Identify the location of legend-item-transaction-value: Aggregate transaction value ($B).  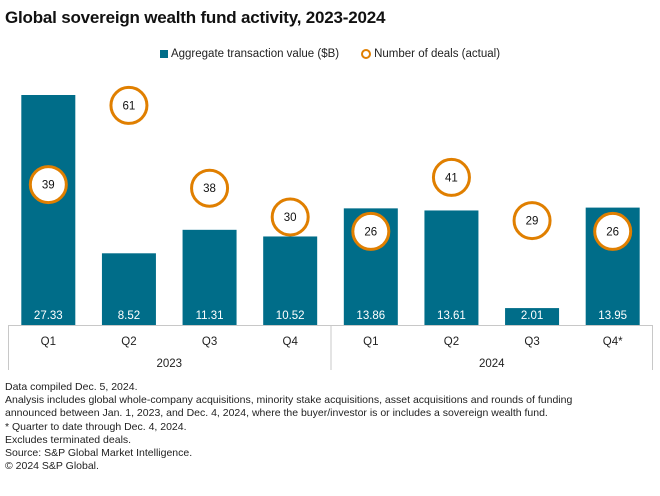
(249, 54).